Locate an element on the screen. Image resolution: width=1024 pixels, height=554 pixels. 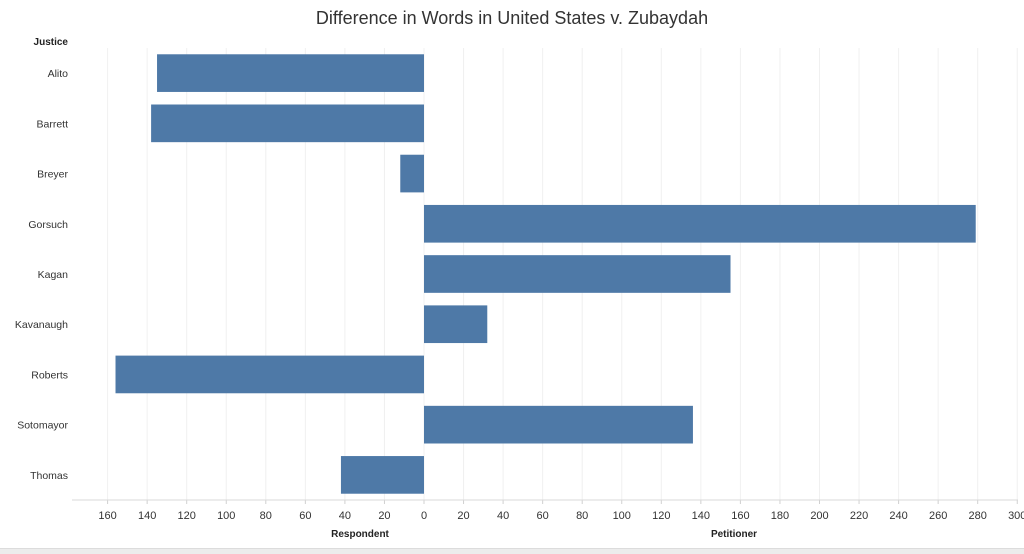
bar-breyer is located at coordinates (412, 173).